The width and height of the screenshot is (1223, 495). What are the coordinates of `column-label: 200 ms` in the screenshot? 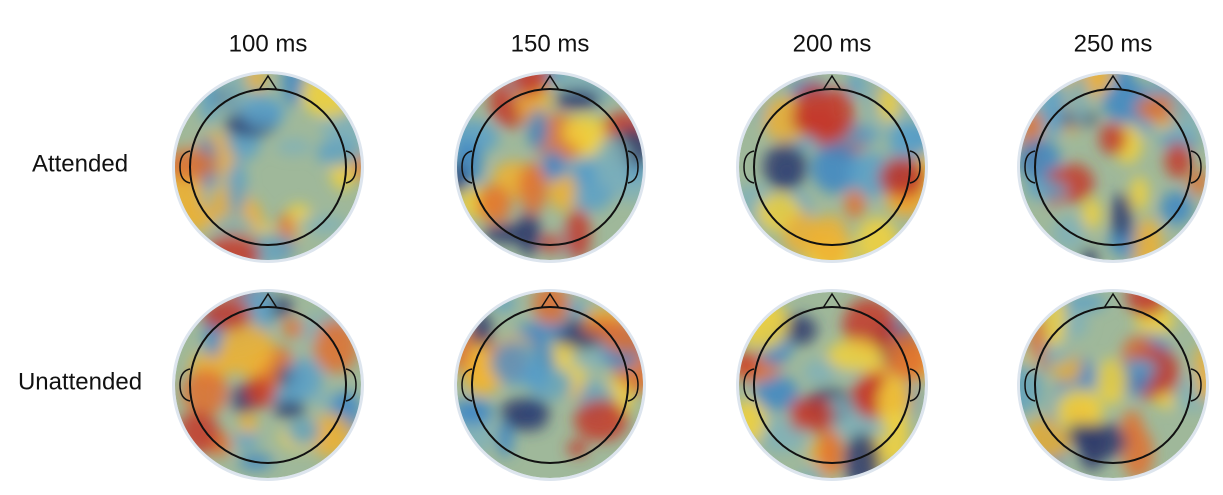 It's located at (832, 43).